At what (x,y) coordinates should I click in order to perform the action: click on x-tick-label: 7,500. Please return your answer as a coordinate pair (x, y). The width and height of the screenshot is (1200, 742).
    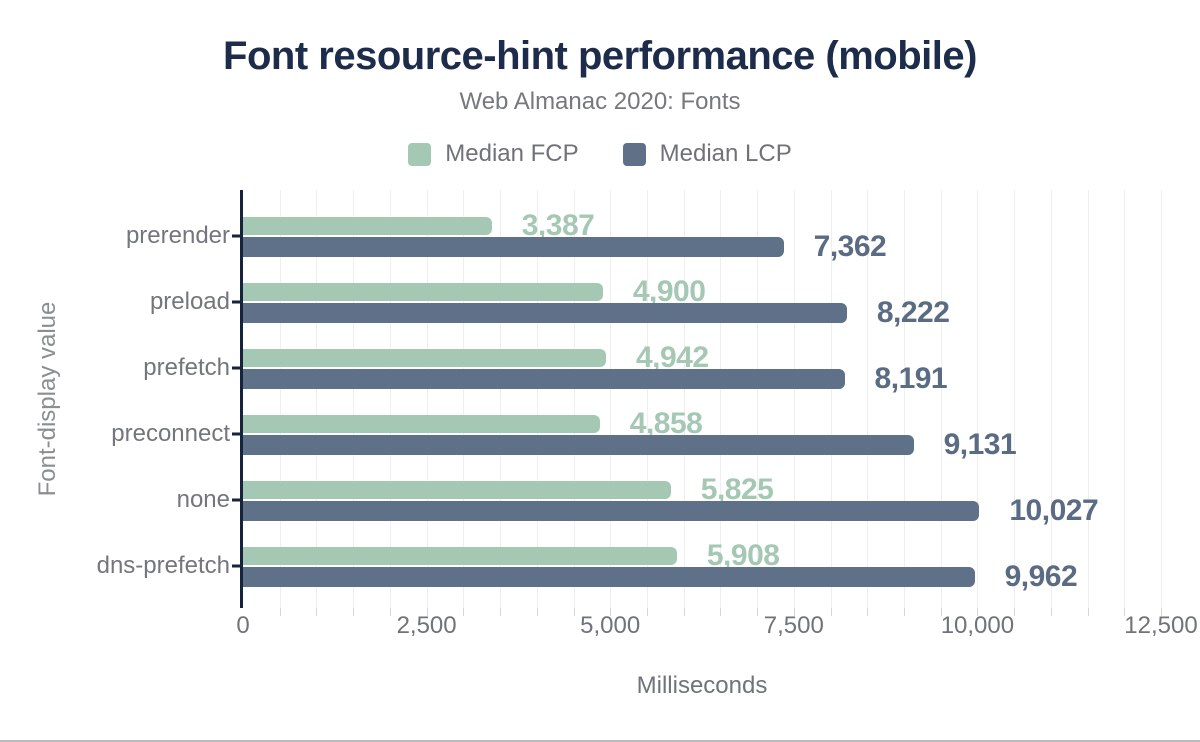
    Looking at the image, I should click on (793, 625).